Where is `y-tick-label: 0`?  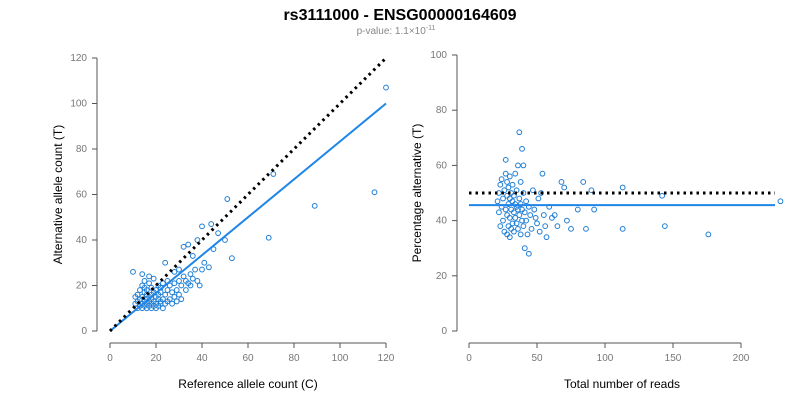 y-tick-label: 0 is located at coordinates (84, 331).